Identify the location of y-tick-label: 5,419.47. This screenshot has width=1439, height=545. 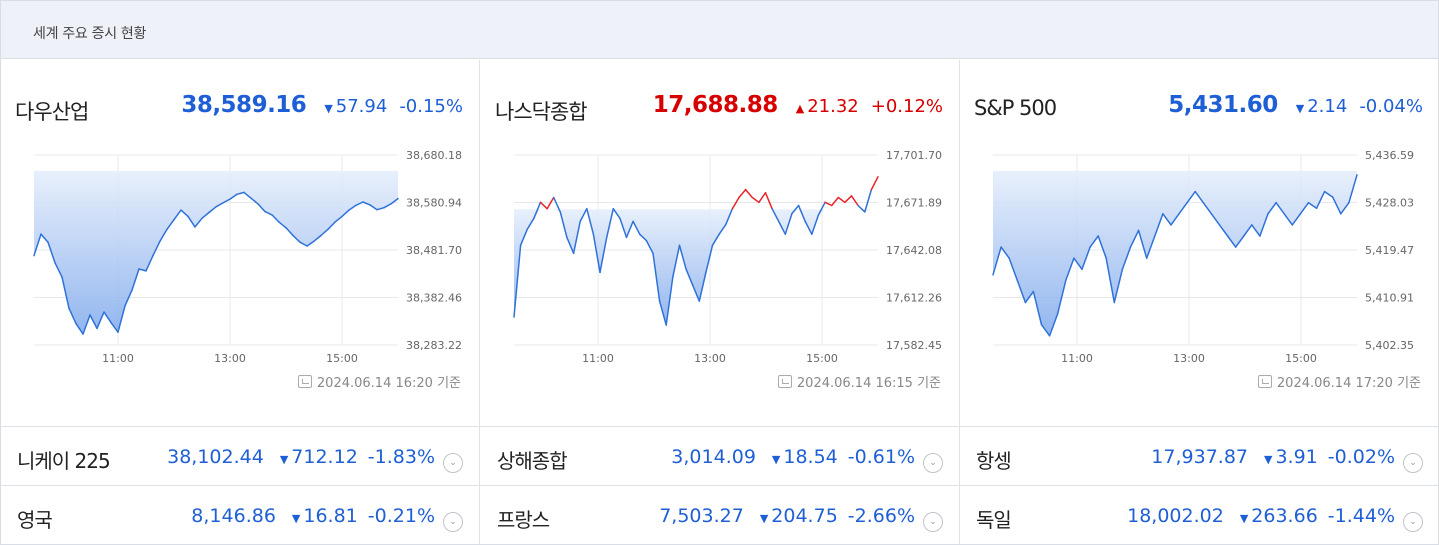
(1389, 250).